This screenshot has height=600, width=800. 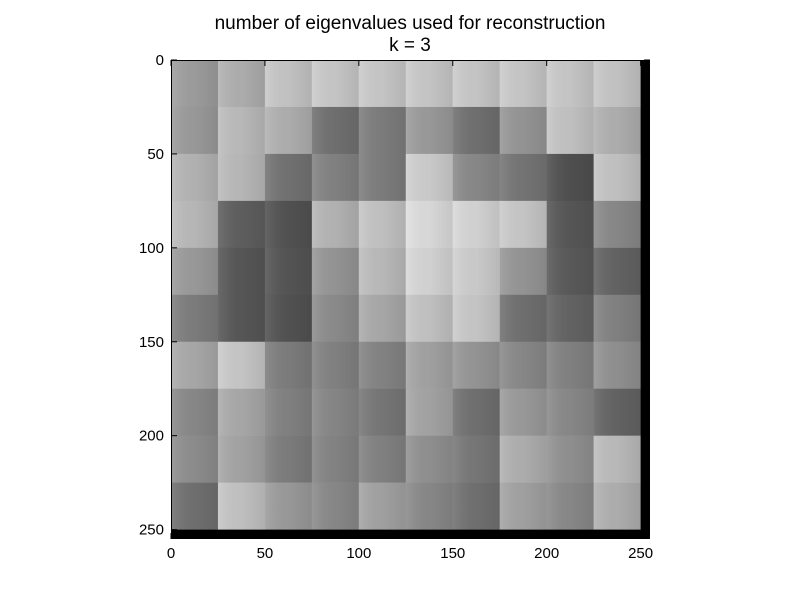 What do you see at coordinates (151, 248) in the screenshot?
I see `y-tick-label: 100` at bounding box center [151, 248].